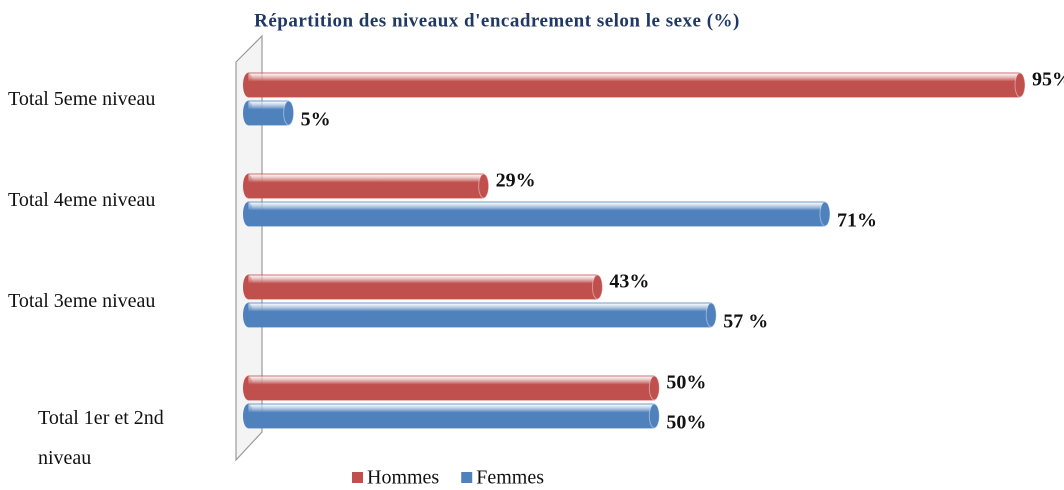 The height and width of the screenshot is (490, 1064). What do you see at coordinates (249, 248) in the screenshot?
I see `side-wall` at bounding box center [249, 248].